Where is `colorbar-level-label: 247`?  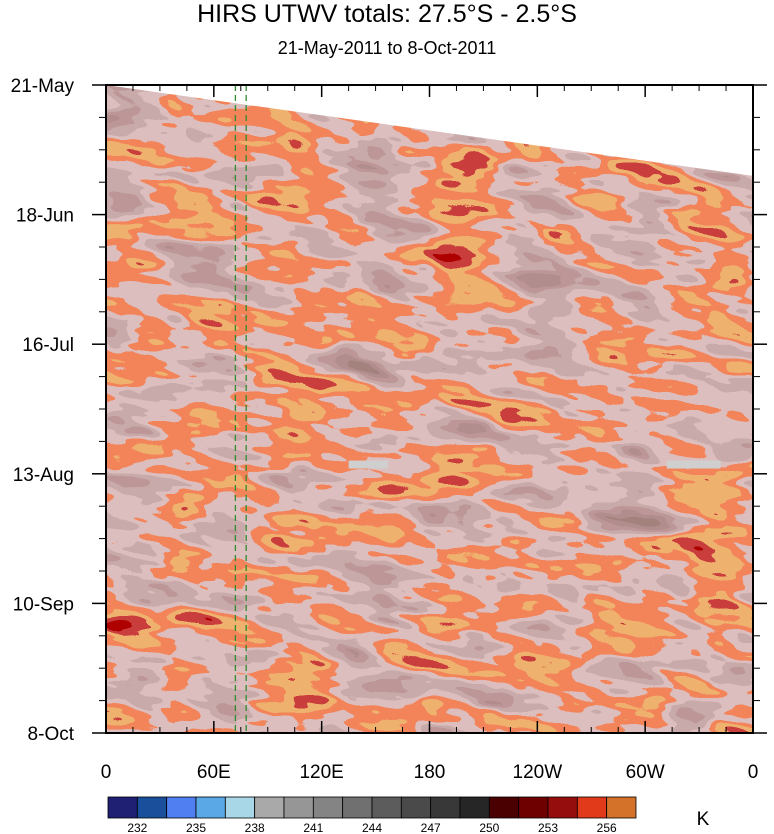 colorbar-level-label: 247 is located at coordinates (431, 827).